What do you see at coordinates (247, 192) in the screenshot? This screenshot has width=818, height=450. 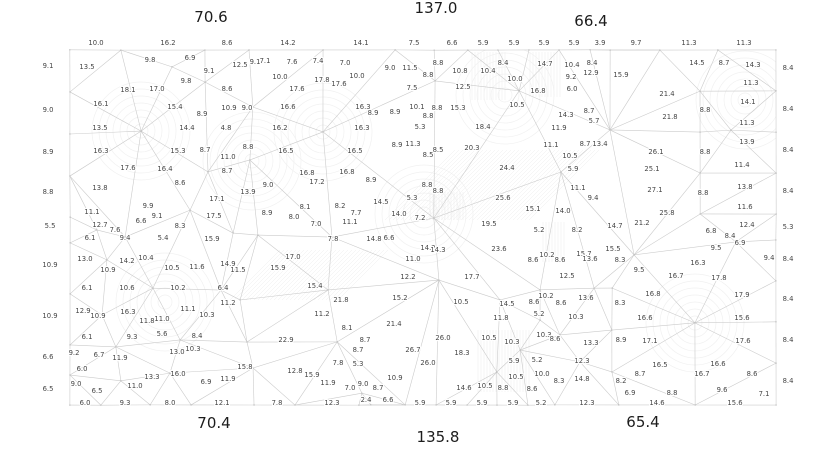 I see `edge-length-label: 13.9` at bounding box center [247, 192].